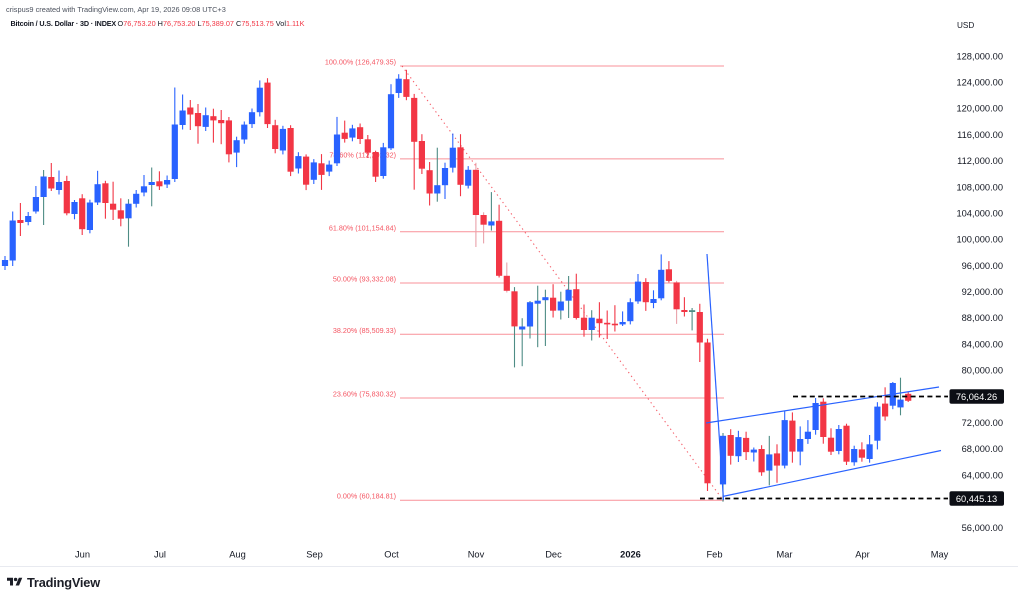 The width and height of the screenshot is (1018, 600). What do you see at coordinates (364, 330) in the screenshot?
I see `svg-text: 38.20% (85,509.33)` at bounding box center [364, 330].